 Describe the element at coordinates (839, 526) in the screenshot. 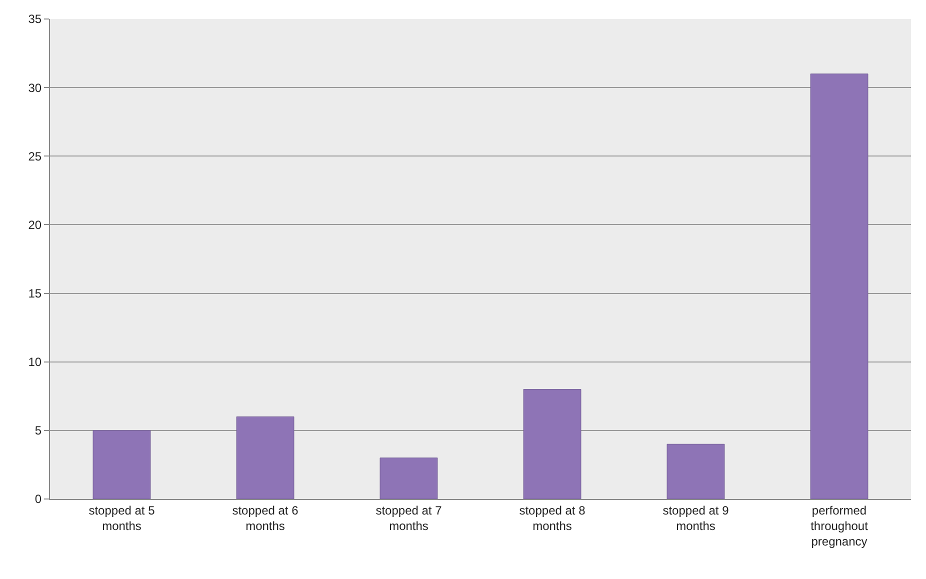

I see `x-tick-label: performed throughout pregnancy` at that location.